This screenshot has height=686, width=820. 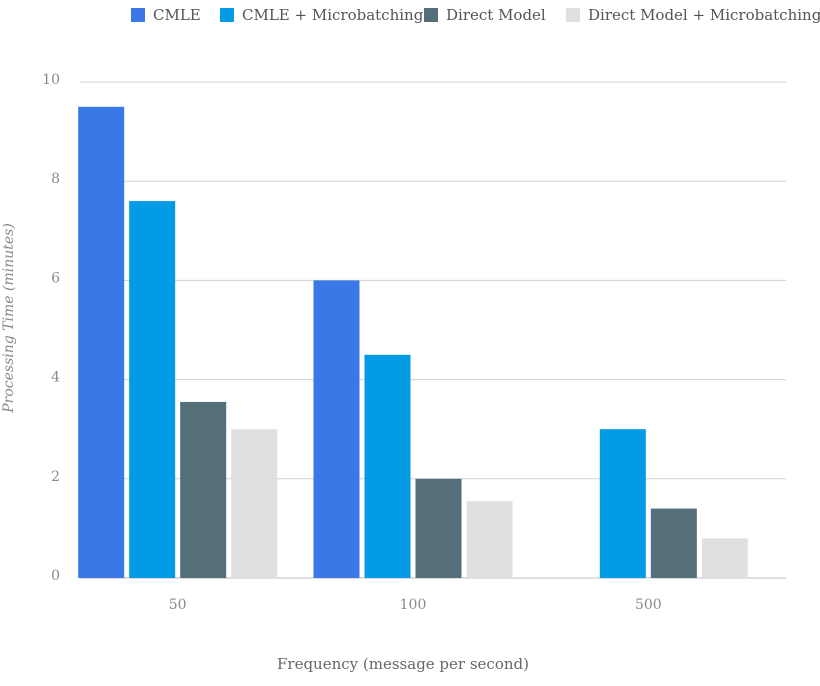 What do you see at coordinates (177, 15) in the screenshot?
I see `legend-label: CMLE` at bounding box center [177, 15].